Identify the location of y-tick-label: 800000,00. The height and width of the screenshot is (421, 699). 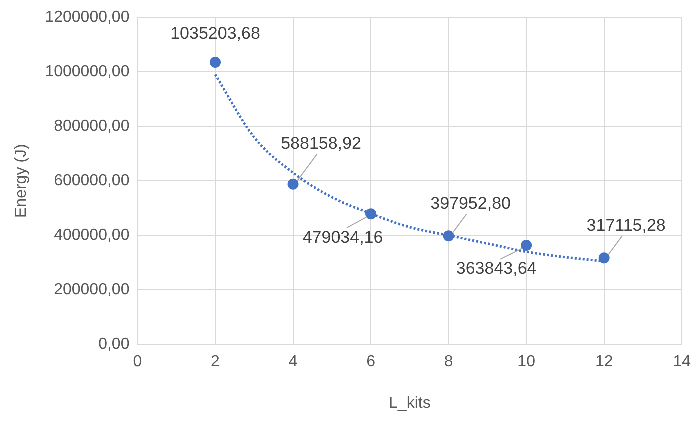
(92, 127).